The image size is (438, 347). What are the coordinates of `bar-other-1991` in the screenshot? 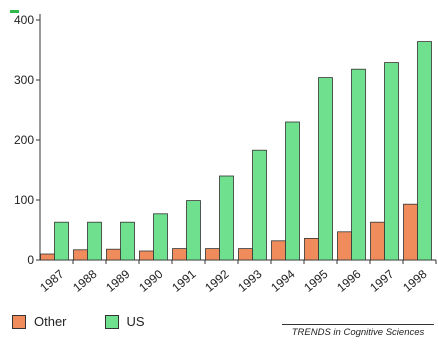 It's located at (179, 254).